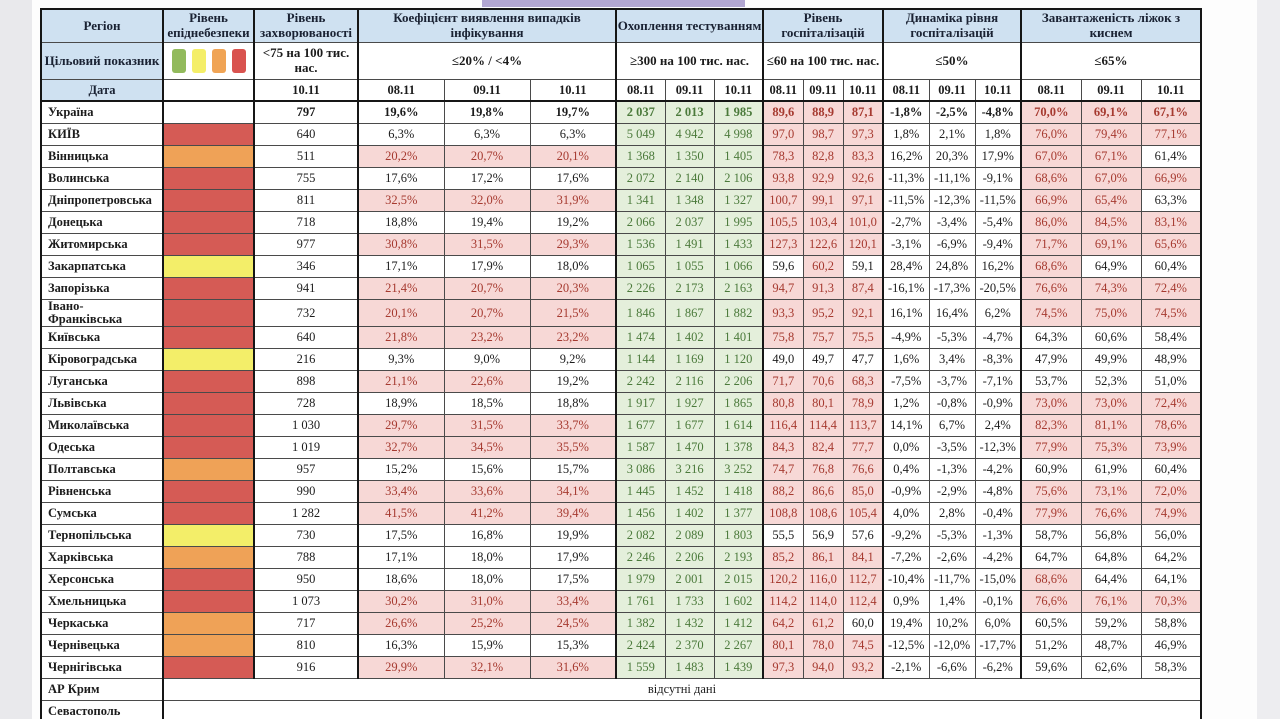  I want to click on region-cell: Івано- Франківська, so click(102, 313).